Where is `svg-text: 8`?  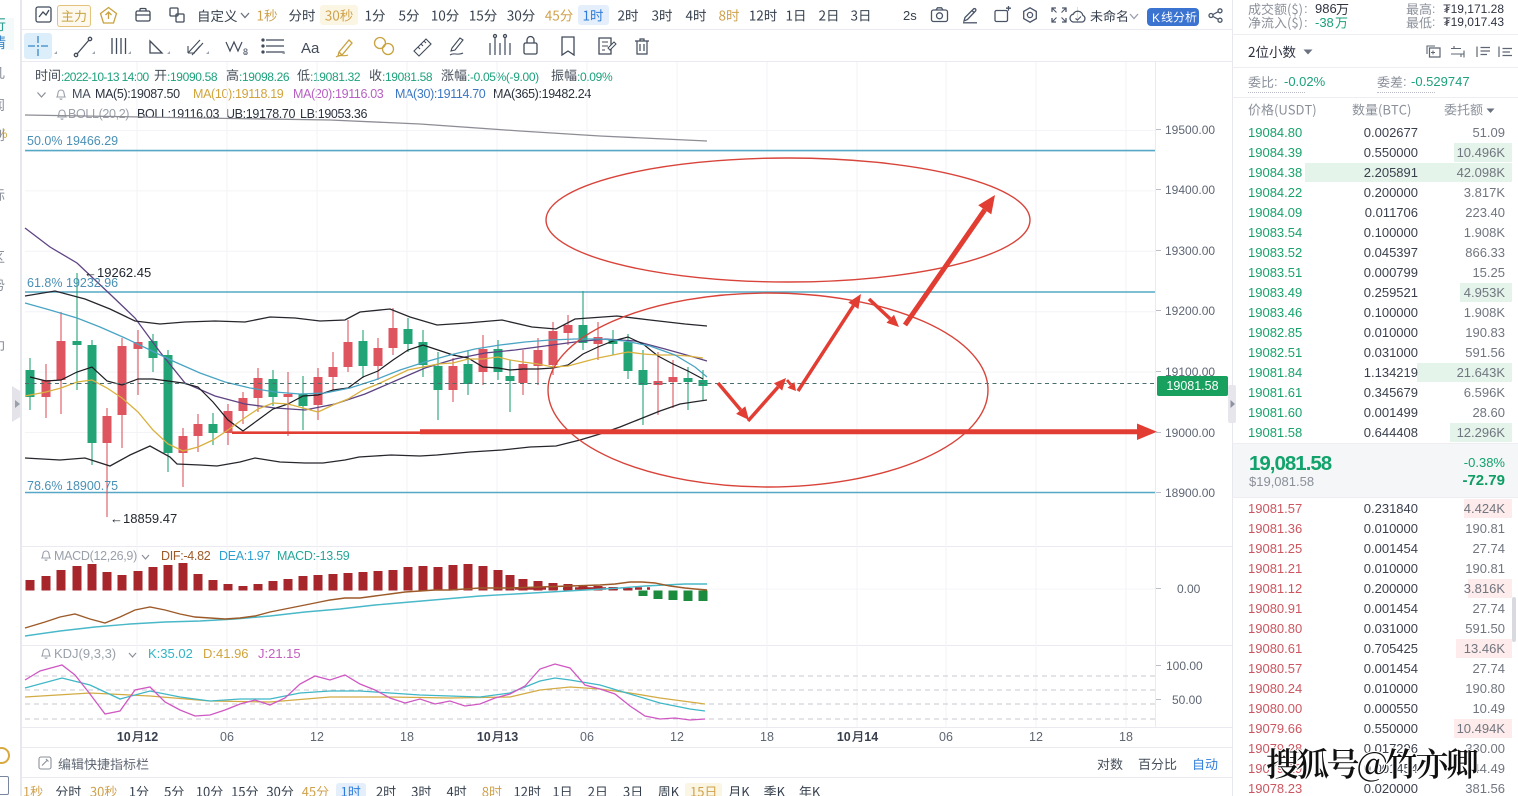
svg-text: 8 is located at coordinates (245, 52).